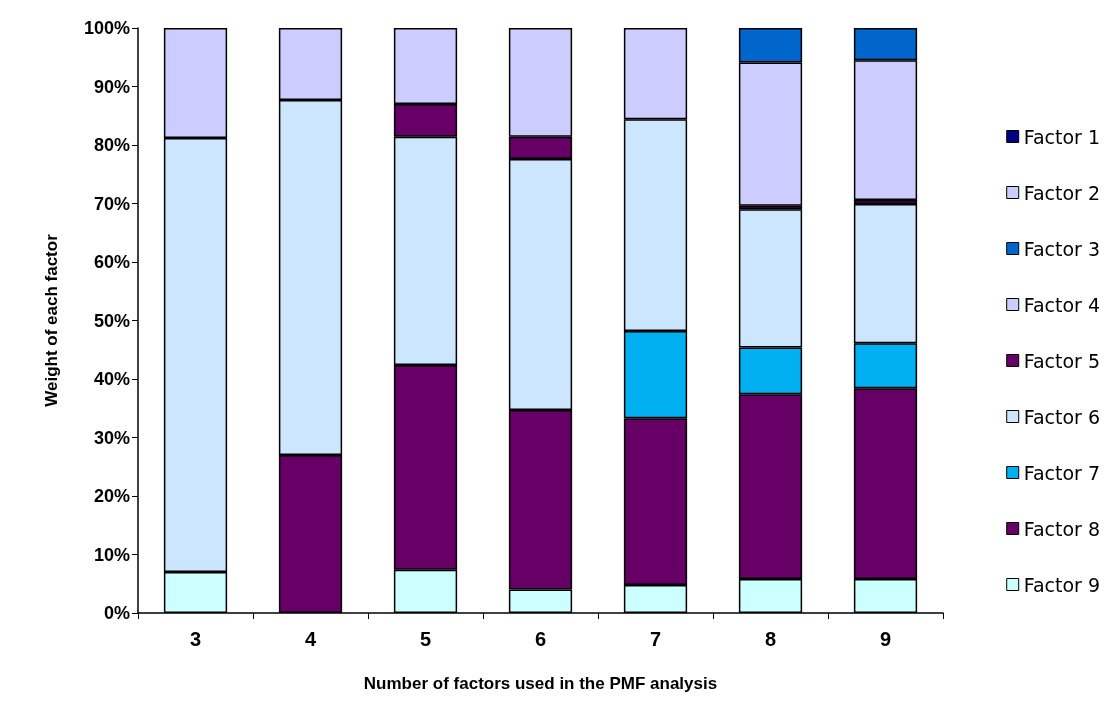 The image size is (1117, 725). Describe the element at coordinates (655, 639) in the screenshot. I see `x-tick-label: 7` at that location.